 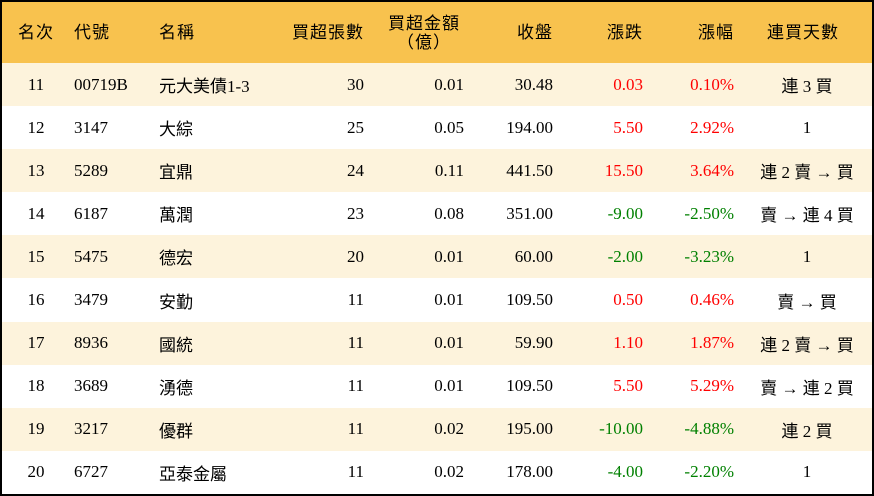 What do you see at coordinates (709, 472) in the screenshot?
I see `cell-pct: -2.20%` at bounding box center [709, 472].